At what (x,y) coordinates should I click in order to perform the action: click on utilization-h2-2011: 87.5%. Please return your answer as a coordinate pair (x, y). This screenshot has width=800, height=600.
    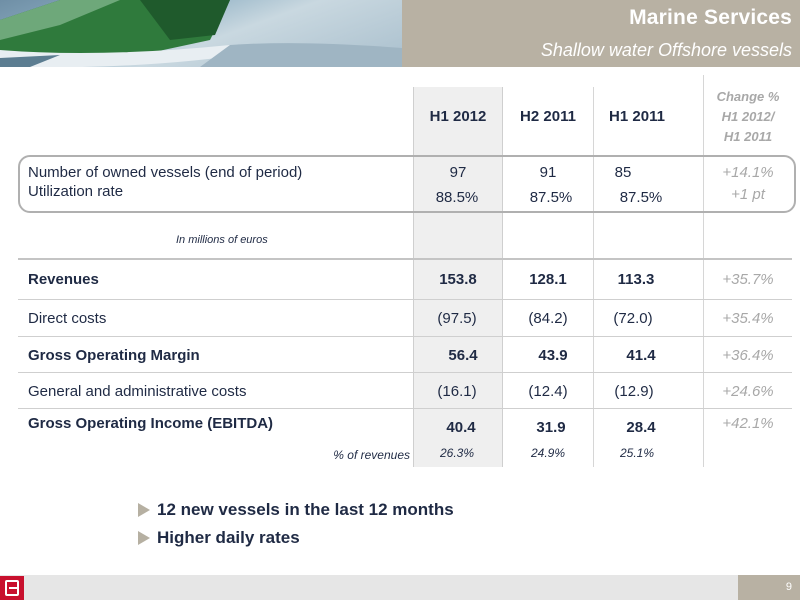
    Looking at the image, I should click on (551, 197).